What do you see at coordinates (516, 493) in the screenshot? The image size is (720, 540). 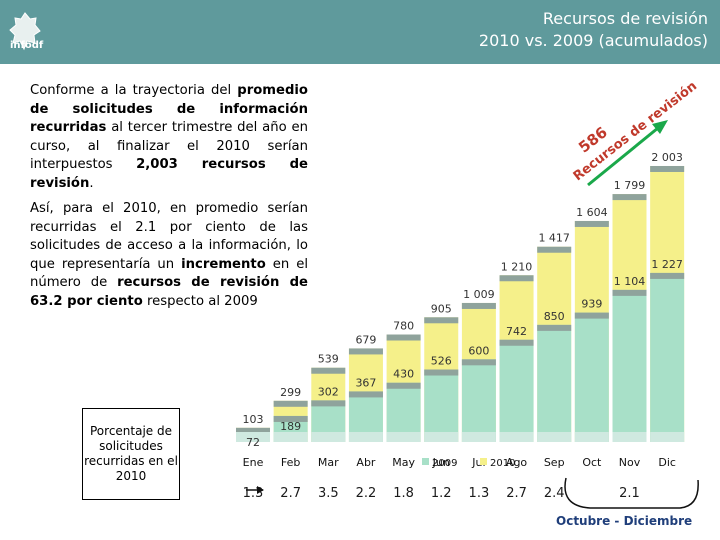 I see `percent-value-Ago: 2.7` at bounding box center [516, 493].